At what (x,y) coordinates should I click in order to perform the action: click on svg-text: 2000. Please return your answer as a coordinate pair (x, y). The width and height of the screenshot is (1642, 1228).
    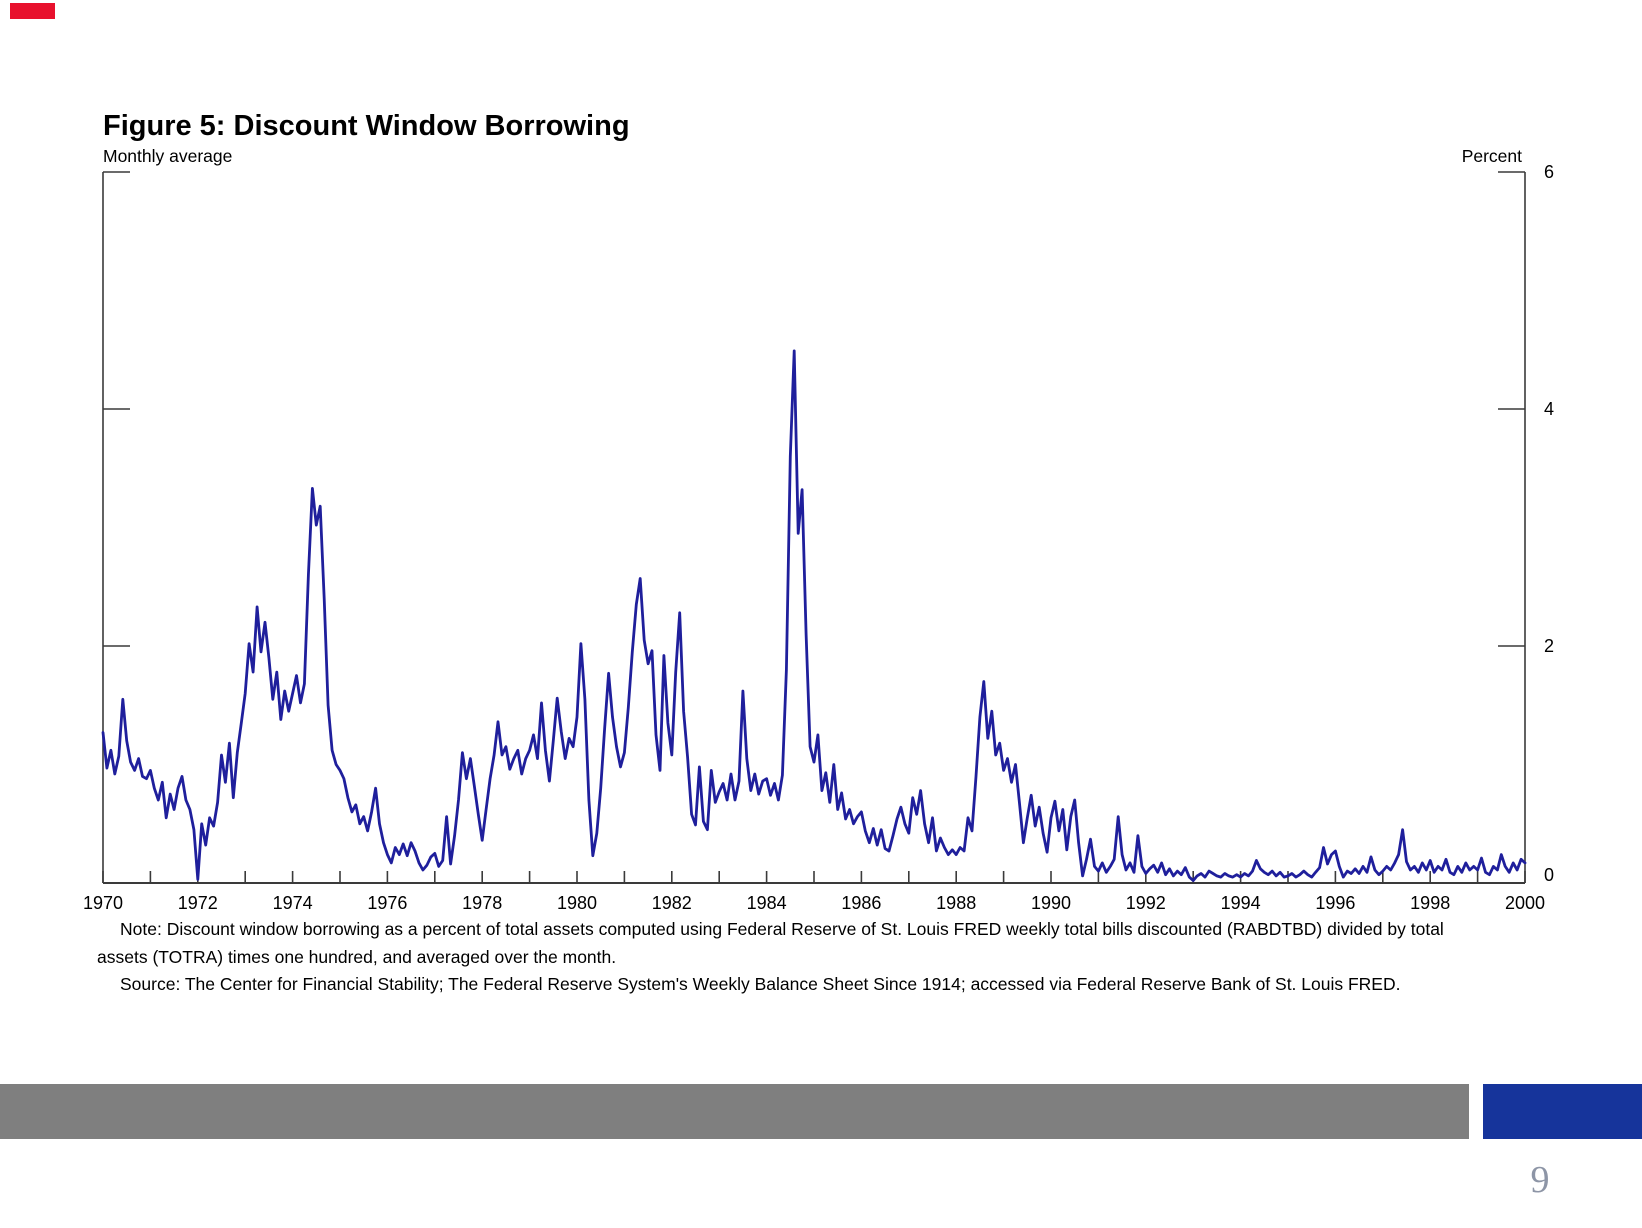
    Looking at the image, I should click on (1525, 903).